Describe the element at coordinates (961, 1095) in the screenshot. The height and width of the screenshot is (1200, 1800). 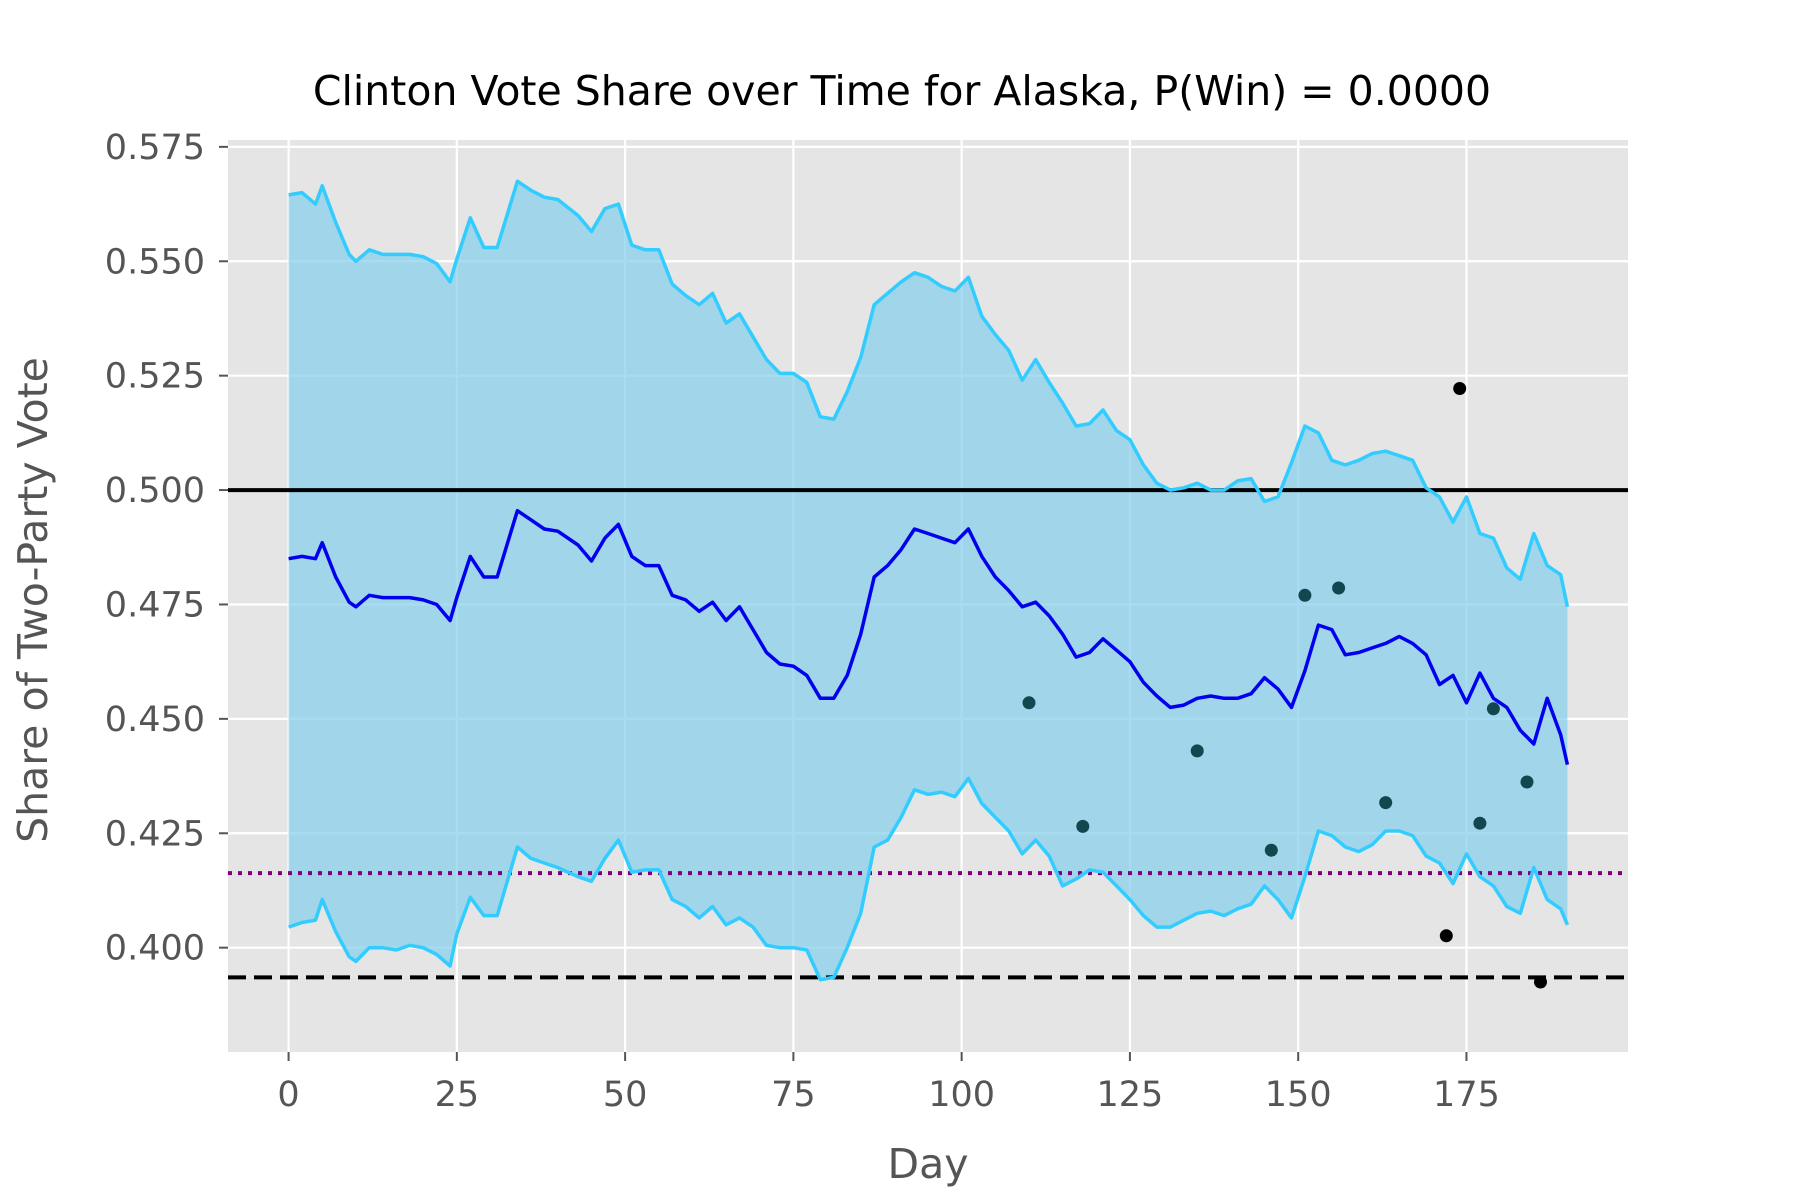
I see `x-tick-label: 100` at that location.